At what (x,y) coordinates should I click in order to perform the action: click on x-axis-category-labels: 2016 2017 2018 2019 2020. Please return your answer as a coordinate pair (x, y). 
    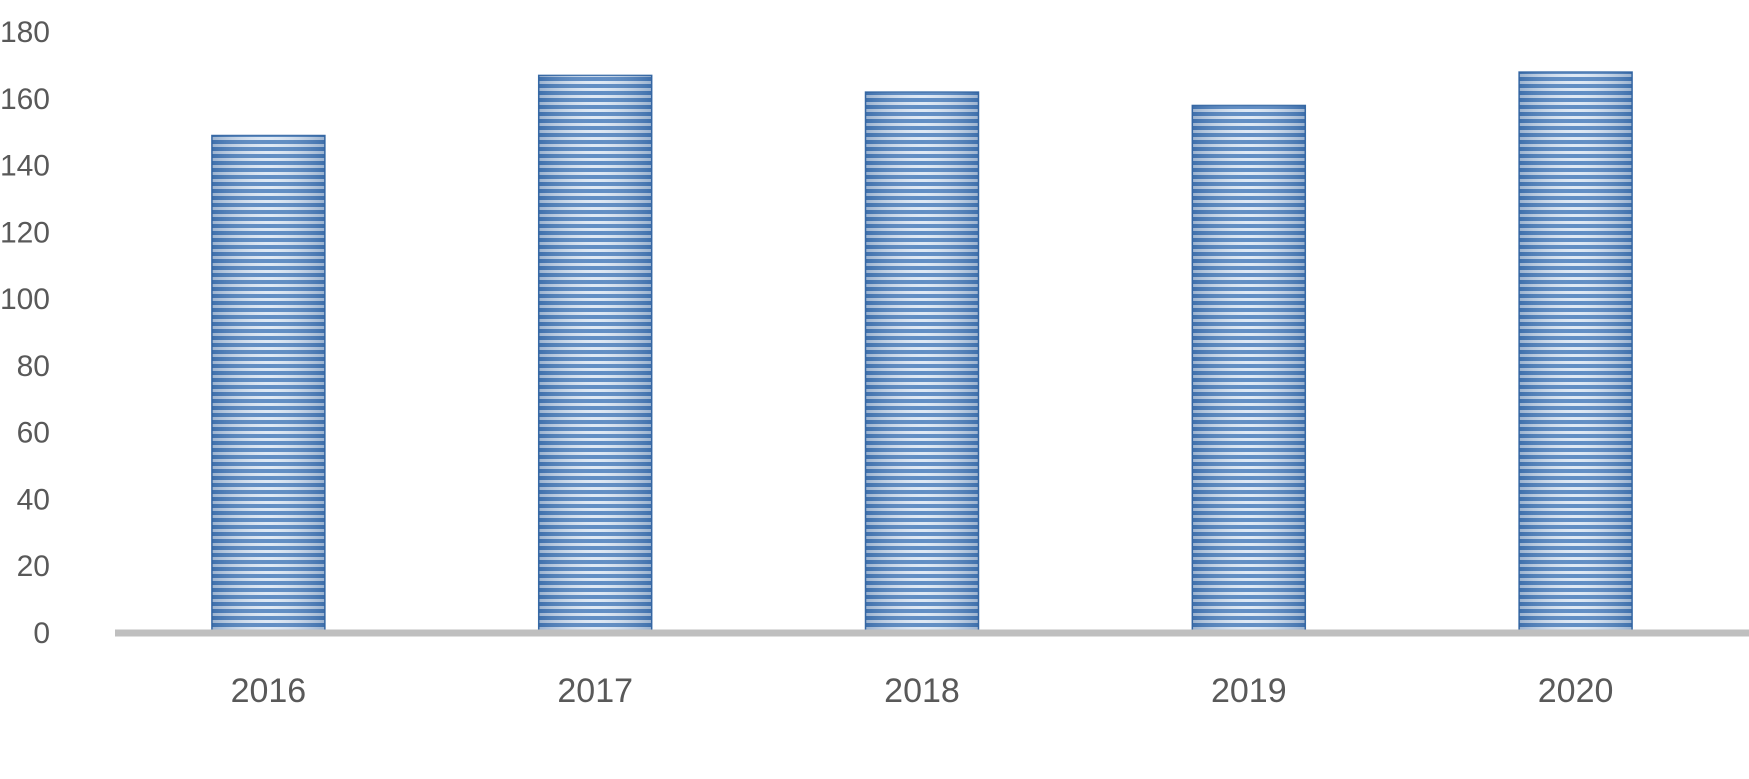
    Looking at the image, I should click on (922, 691).